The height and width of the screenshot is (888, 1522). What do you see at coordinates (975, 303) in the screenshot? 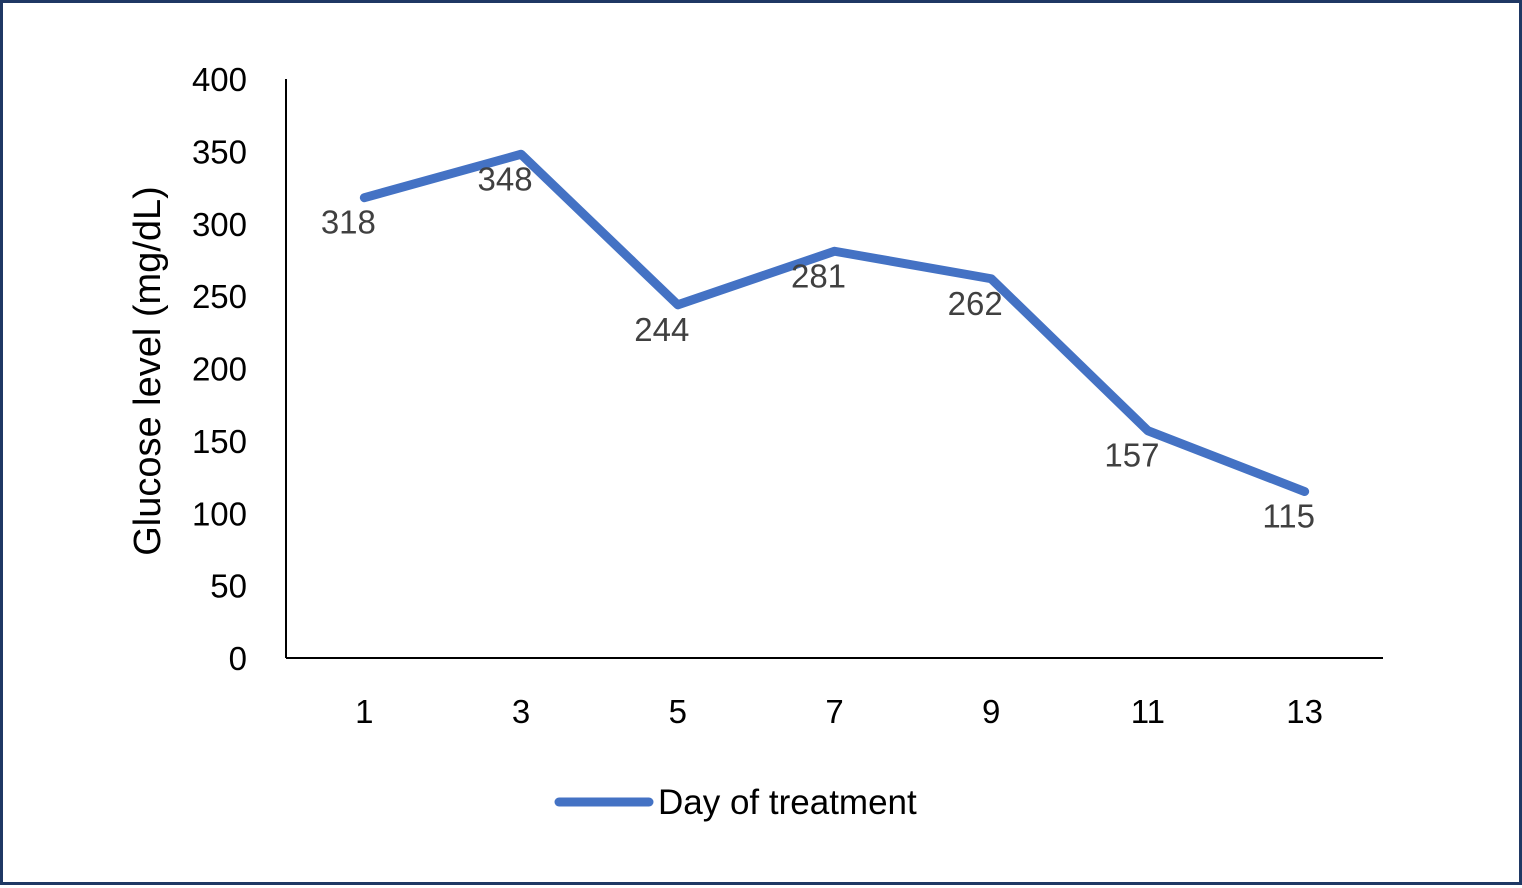
I see `data-label: 262` at bounding box center [975, 303].